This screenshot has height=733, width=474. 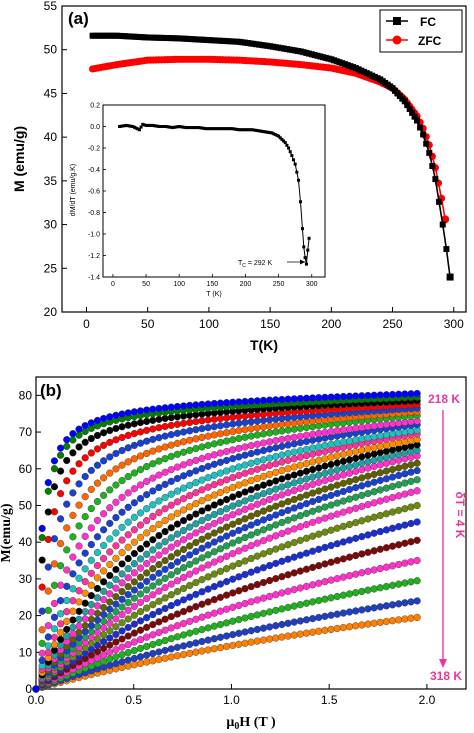 I want to click on x-tick-label: 200, so click(x=331, y=324).